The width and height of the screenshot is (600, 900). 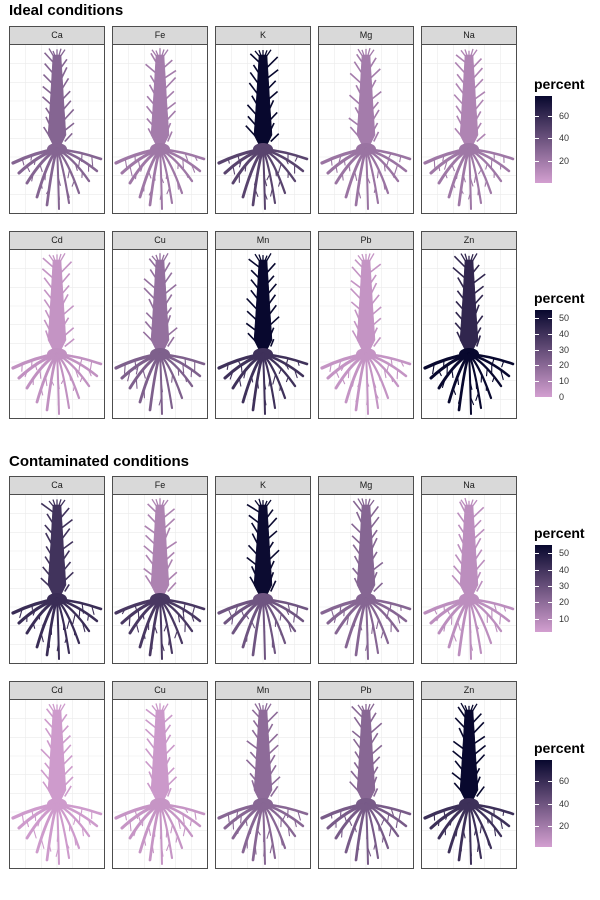 I want to click on facet-strip-label: Na, so click(x=469, y=35).